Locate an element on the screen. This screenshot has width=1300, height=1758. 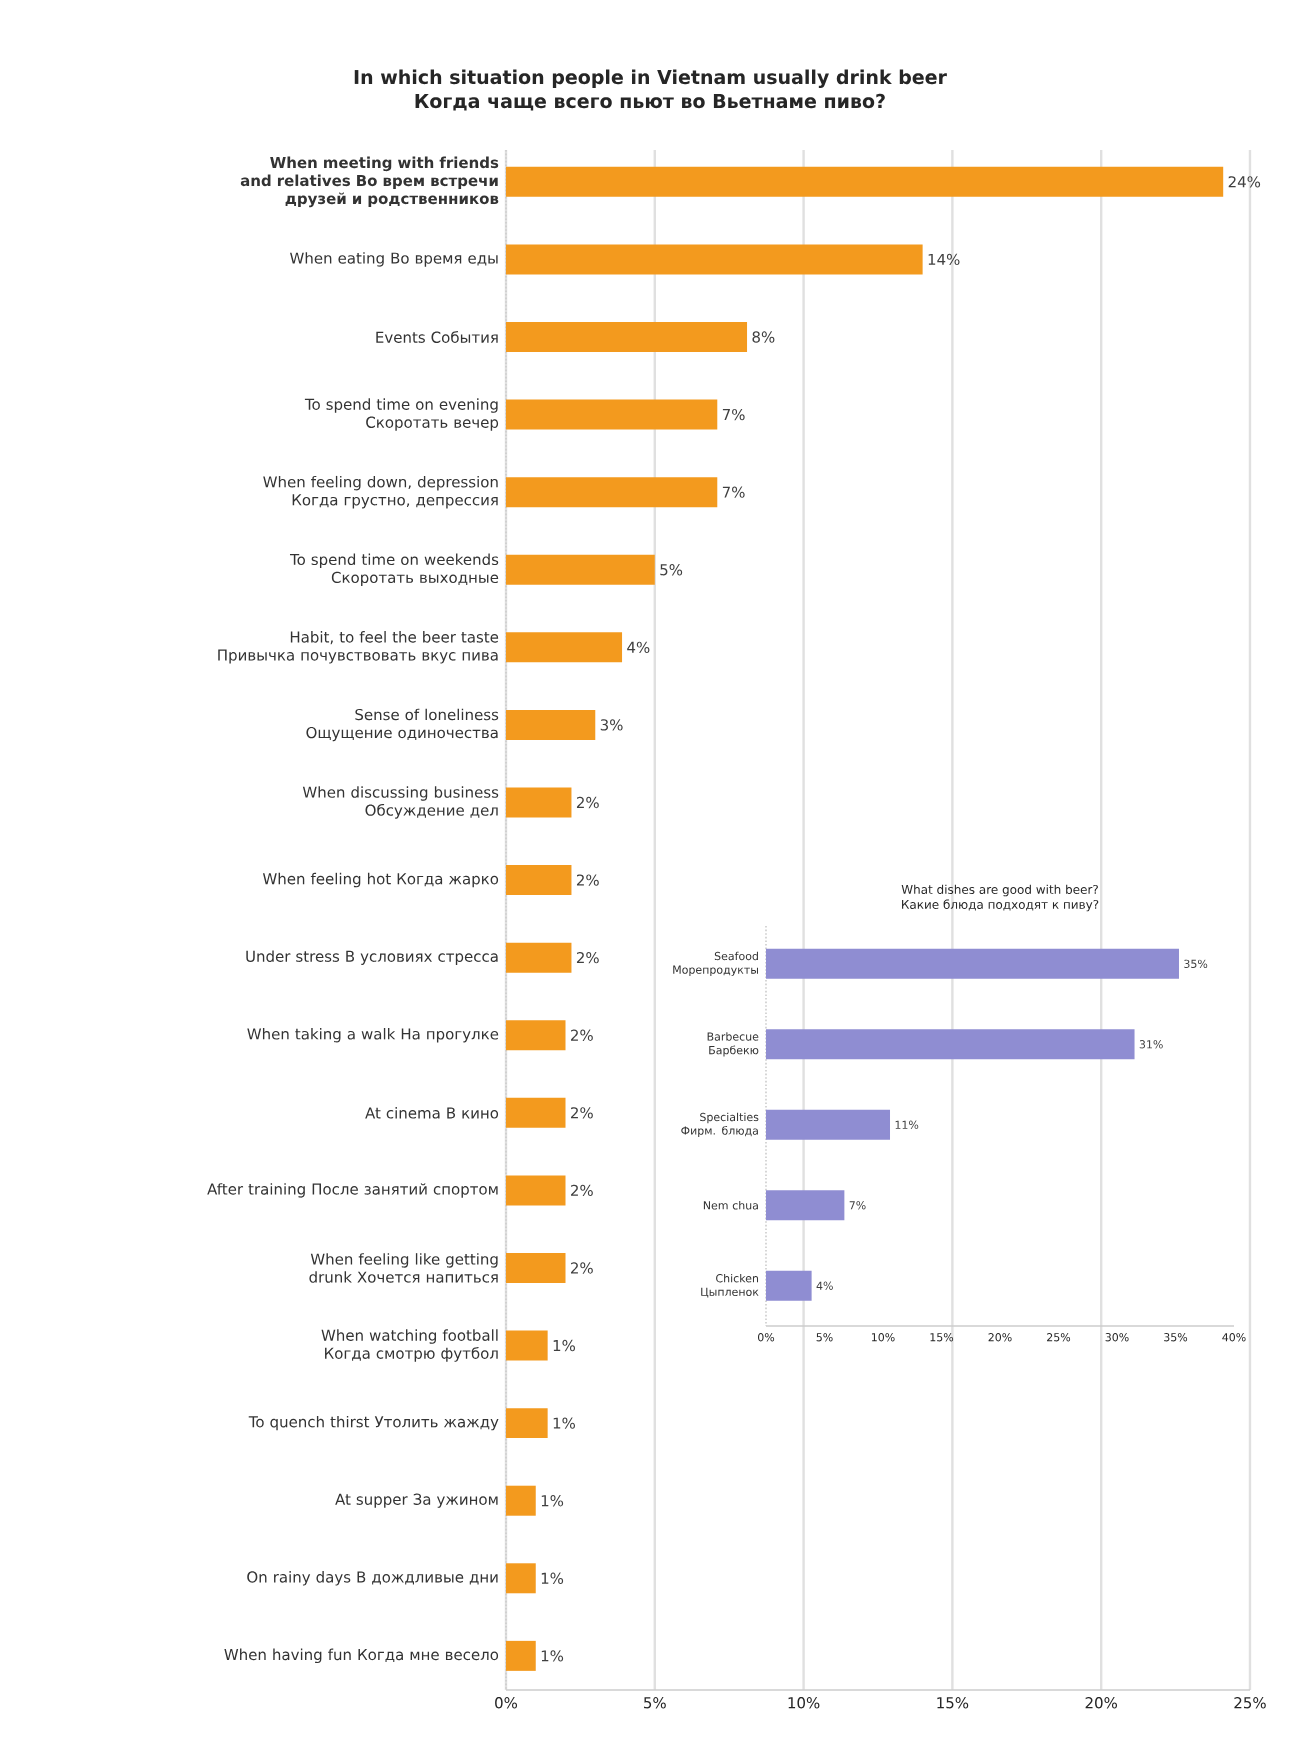
chart-subtitle: Когда чаще всего пьют во Вьетнаме пиво? is located at coordinates (650, 102).